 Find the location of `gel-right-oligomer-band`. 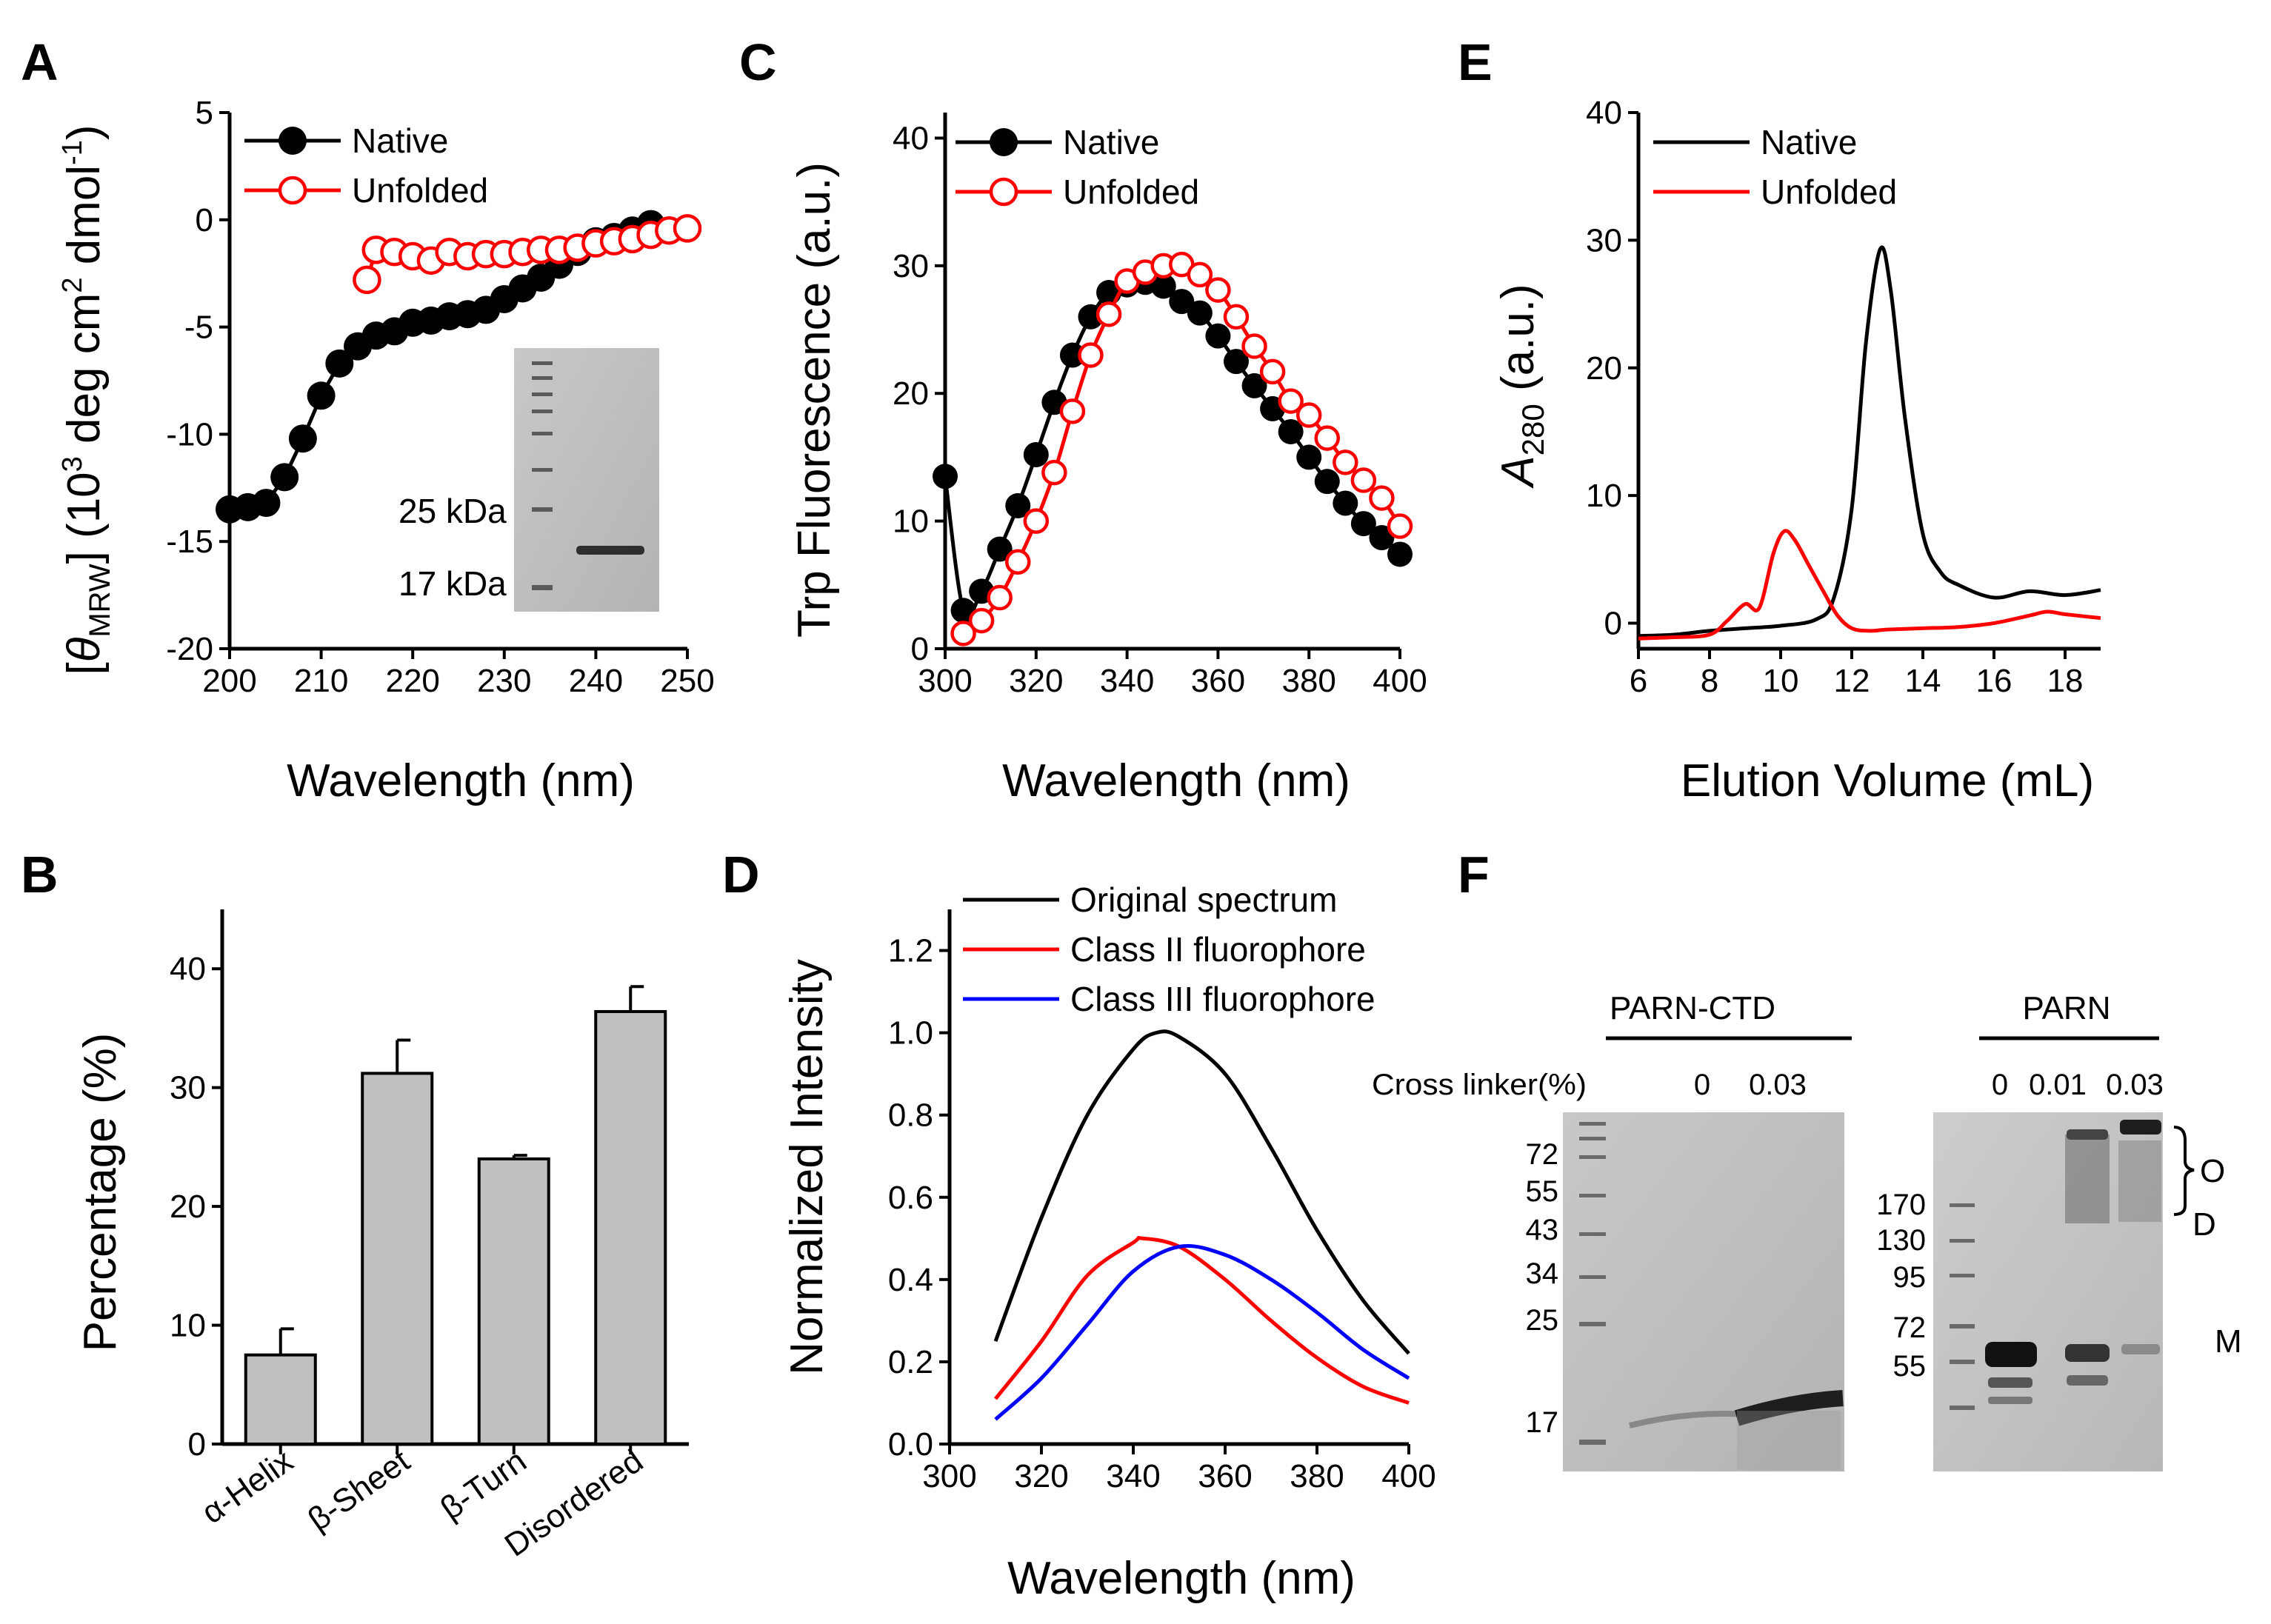

gel-right-oligomer-band is located at coordinates (2140, 1127).